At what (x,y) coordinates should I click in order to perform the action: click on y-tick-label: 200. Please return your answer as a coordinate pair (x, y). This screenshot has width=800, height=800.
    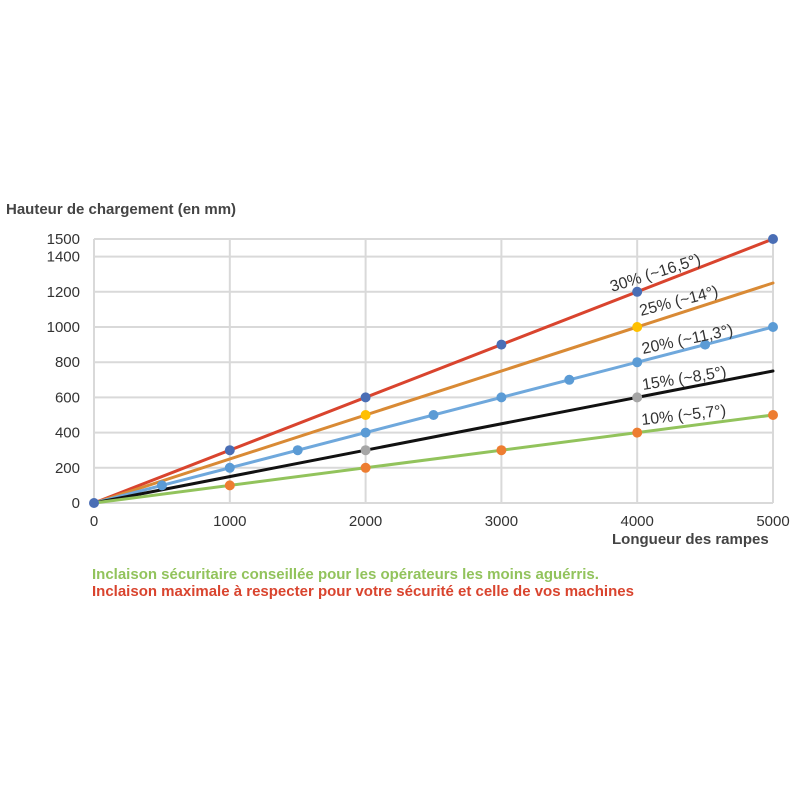
    Looking at the image, I should click on (67, 468).